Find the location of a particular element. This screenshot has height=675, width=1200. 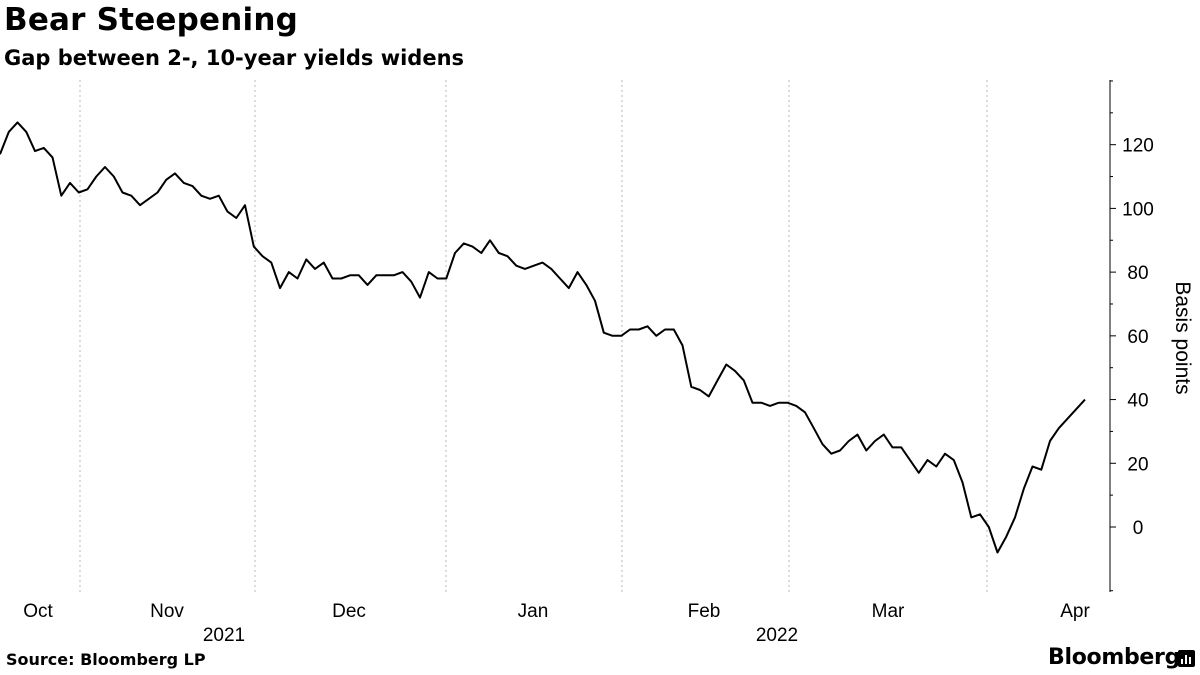

y-tick-label: 80 is located at coordinates (1137, 273).